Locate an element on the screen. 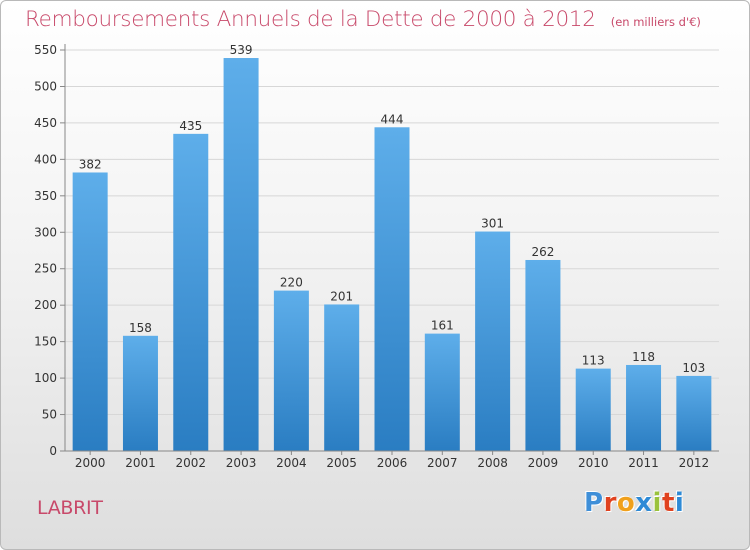  data-label: 220 is located at coordinates (291, 283).